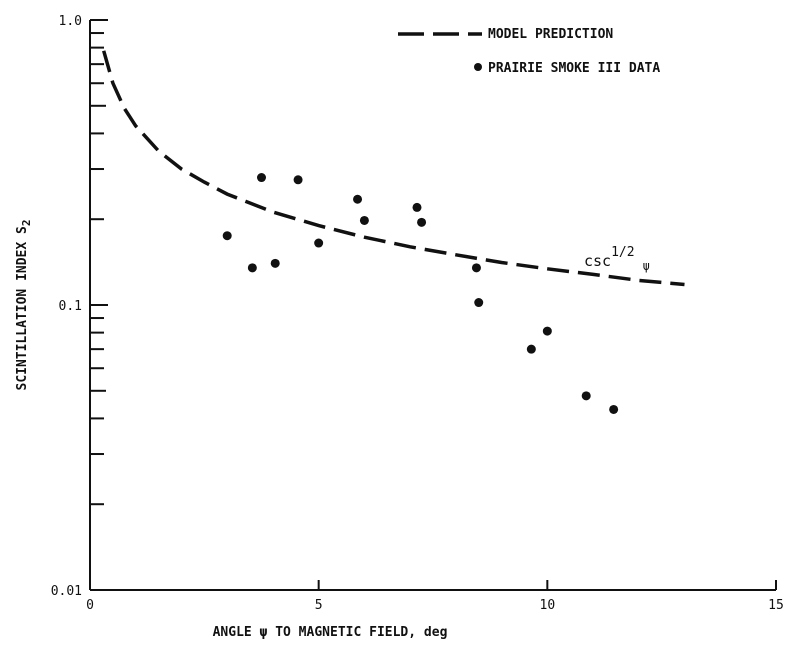 Image resolution: width=788 pixels, height=650 pixels. Describe the element at coordinates (529, 51) in the screenshot. I see `legend: MODEL PREDICTION PRAIRIE SMOKE III DATA` at that location.